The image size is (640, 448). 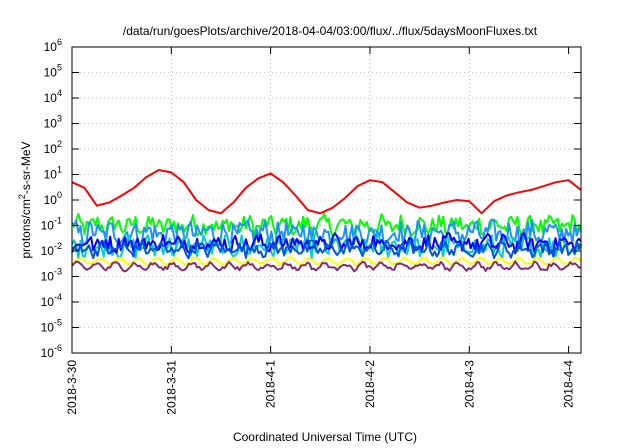 I want to click on y-tick-label: 10⁻⁴, so click(x=51, y=300).